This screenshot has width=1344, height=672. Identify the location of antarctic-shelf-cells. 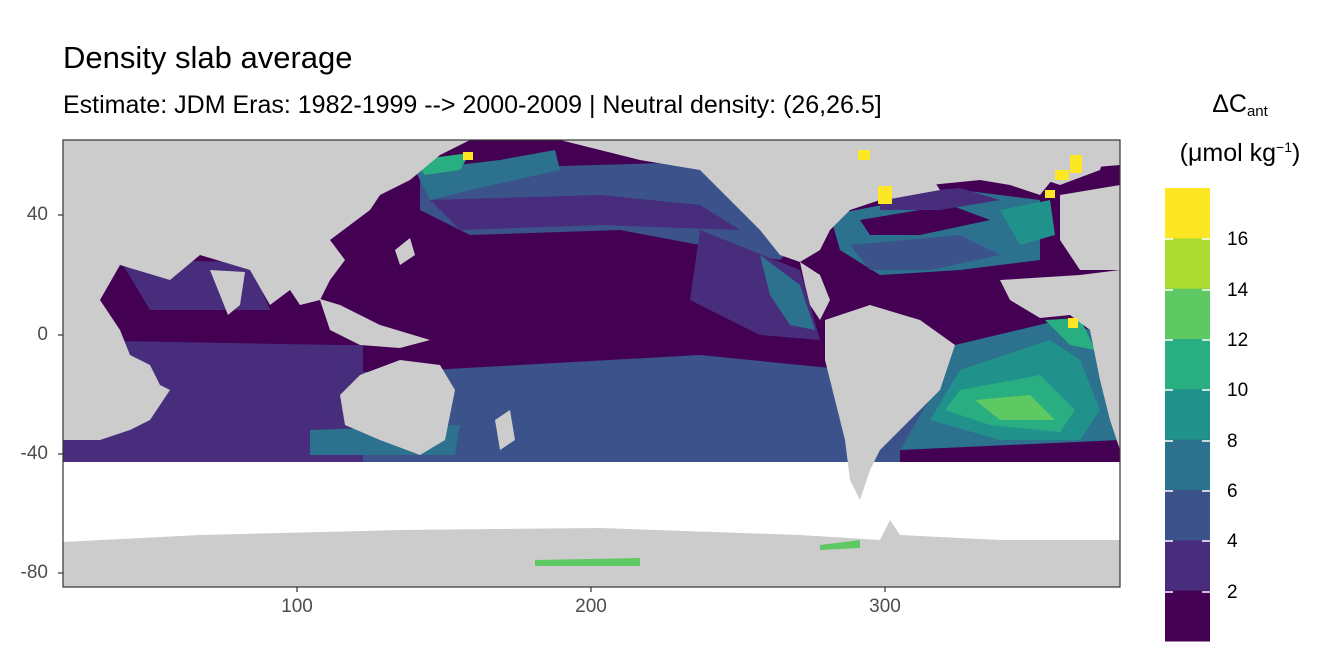
(587, 562).